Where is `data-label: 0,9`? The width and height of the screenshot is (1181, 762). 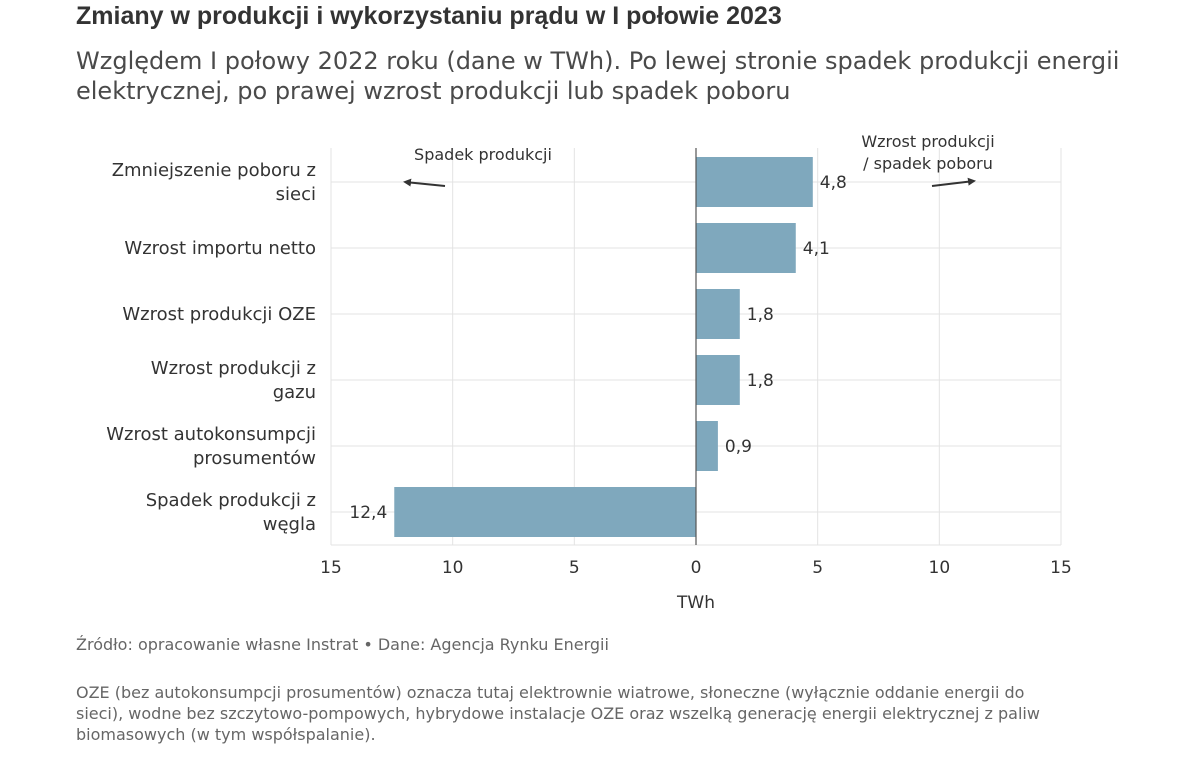 data-label: 0,9 is located at coordinates (738, 447).